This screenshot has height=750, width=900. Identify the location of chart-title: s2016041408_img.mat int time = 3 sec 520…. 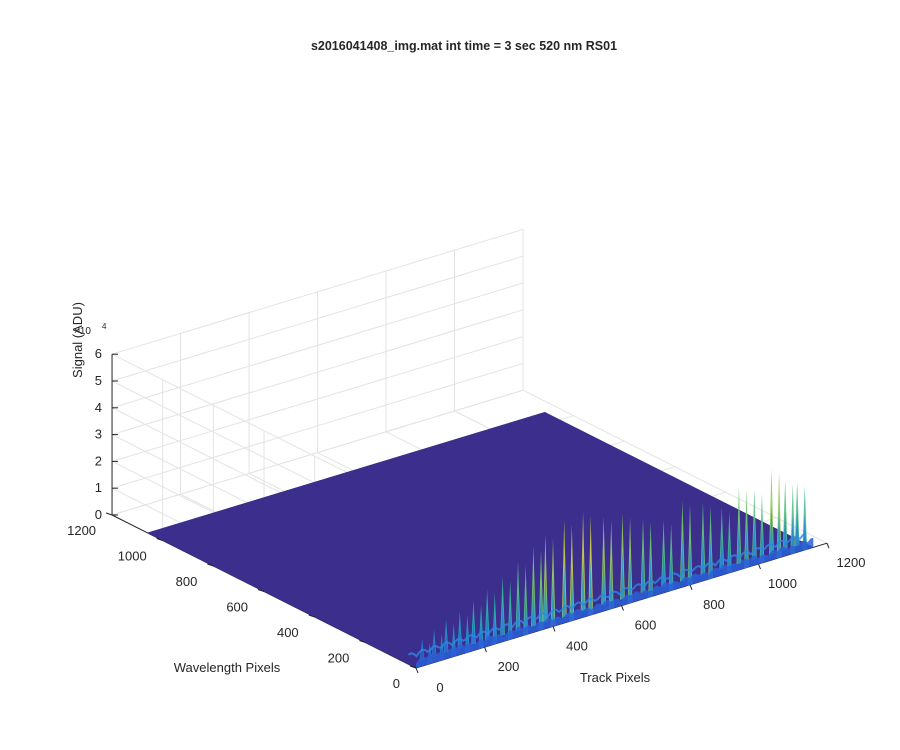
(464, 46).